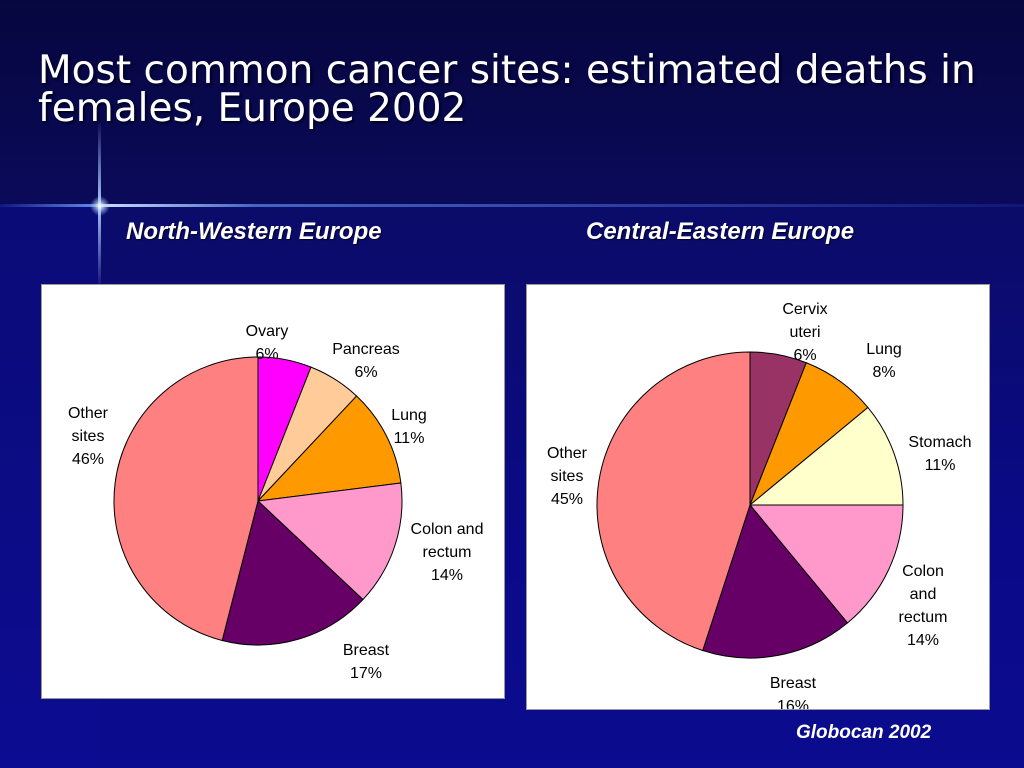 The image size is (1024, 768). I want to click on slice-label-line: Ovary, so click(267, 331).